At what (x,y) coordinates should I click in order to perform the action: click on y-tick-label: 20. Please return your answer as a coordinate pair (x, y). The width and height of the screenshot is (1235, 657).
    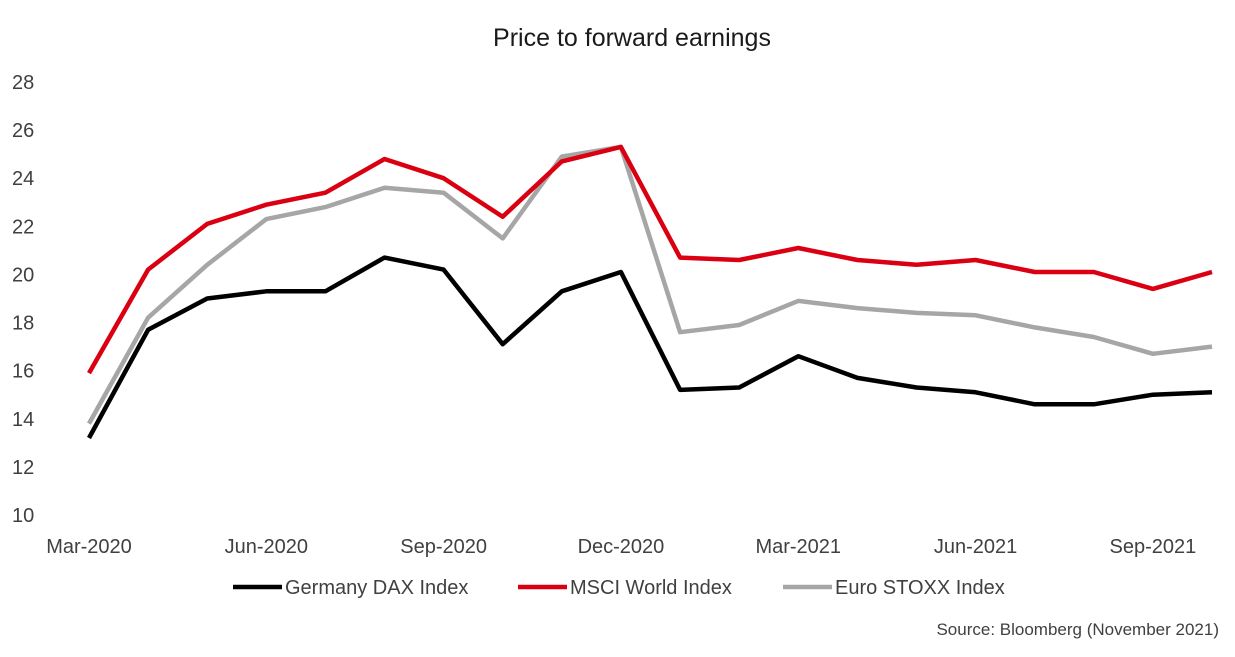
    Looking at the image, I should click on (23, 275).